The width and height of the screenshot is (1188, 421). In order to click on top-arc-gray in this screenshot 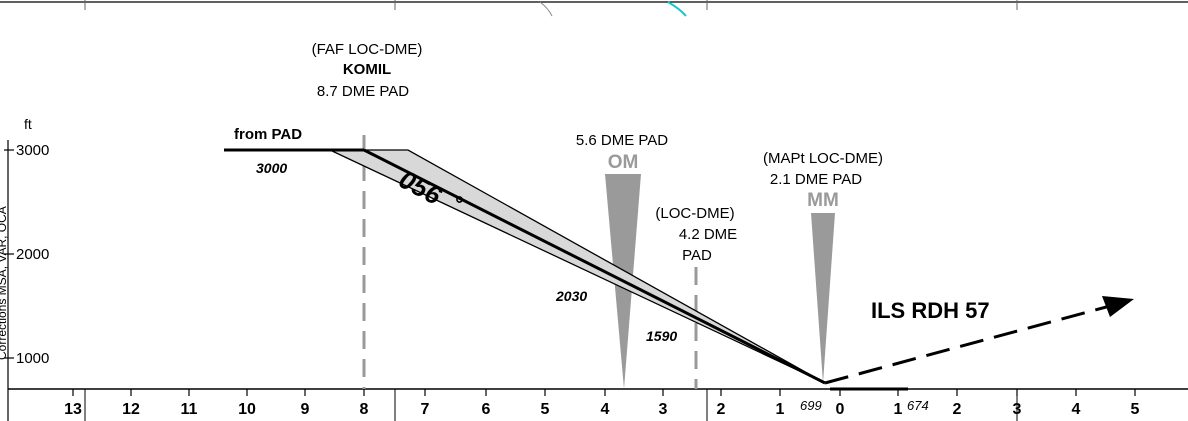, I will do `click(546, 9)`.